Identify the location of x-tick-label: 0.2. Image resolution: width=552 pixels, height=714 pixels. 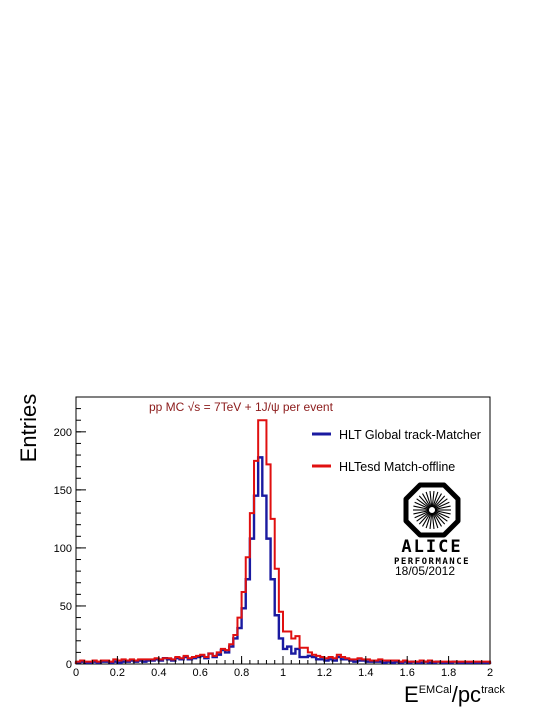
(117, 673).